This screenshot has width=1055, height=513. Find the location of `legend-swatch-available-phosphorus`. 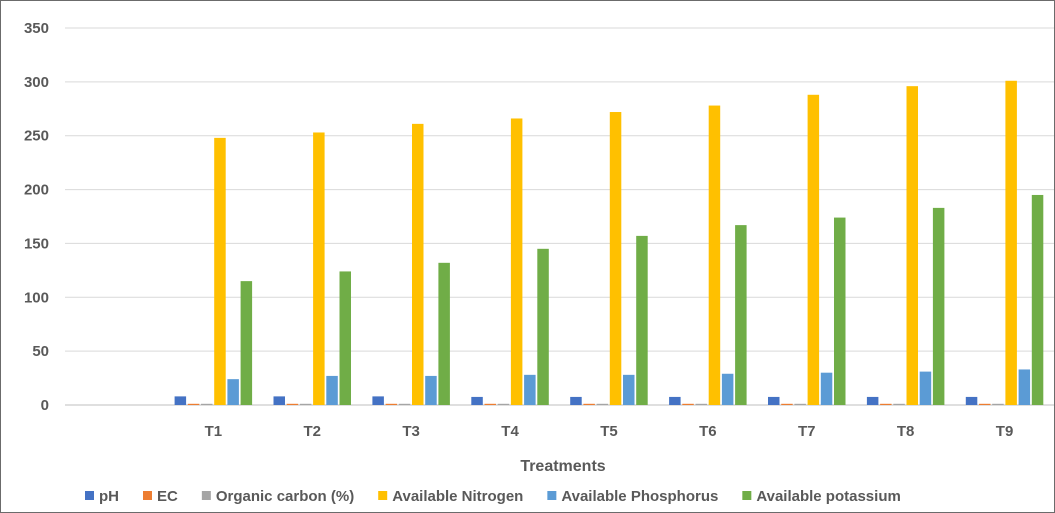

legend-swatch-available-phosphorus is located at coordinates (552, 495).